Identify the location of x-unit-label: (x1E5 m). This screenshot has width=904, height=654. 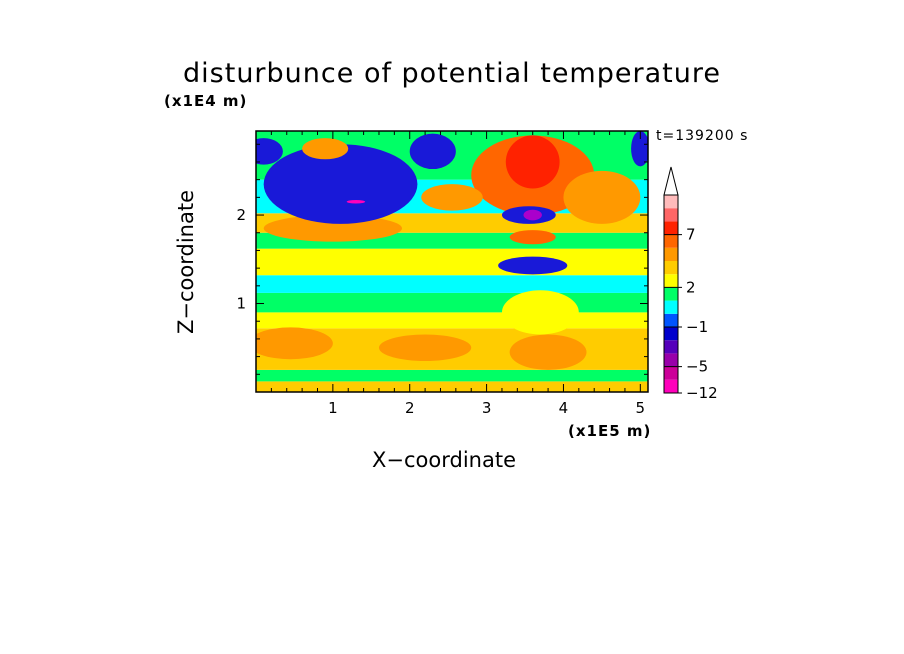
(610, 431).